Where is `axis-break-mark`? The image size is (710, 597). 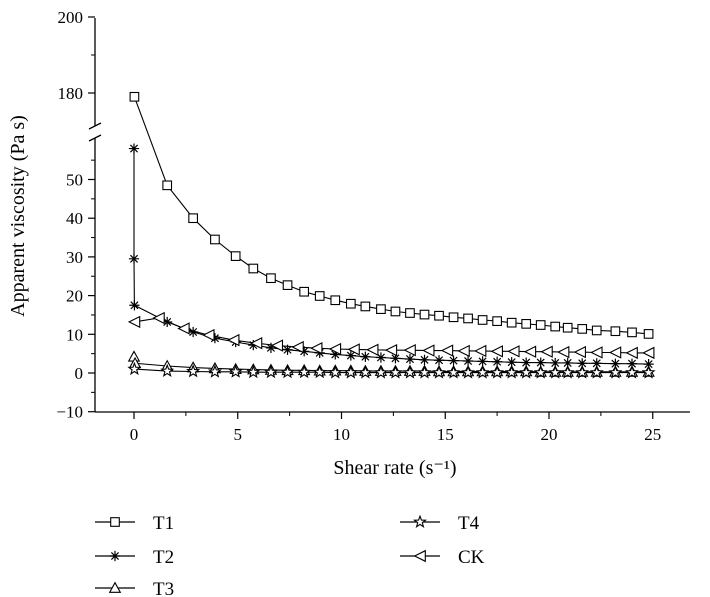 axis-break-mark is located at coordinates (95, 126).